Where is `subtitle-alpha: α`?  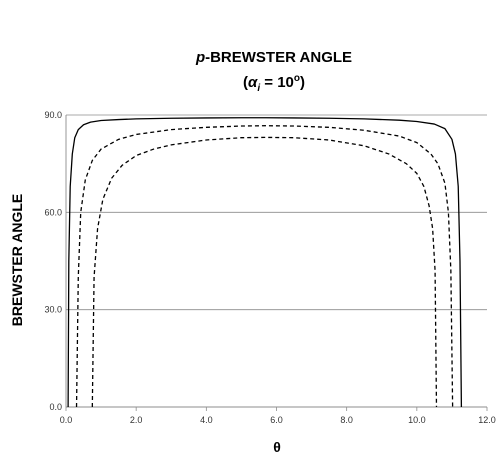 subtitle-alpha: α is located at coordinates (253, 82).